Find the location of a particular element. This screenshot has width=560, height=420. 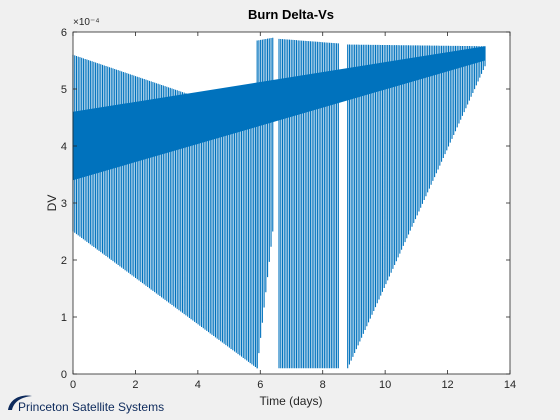

x-tick-label: 14 is located at coordinates (510, 385).